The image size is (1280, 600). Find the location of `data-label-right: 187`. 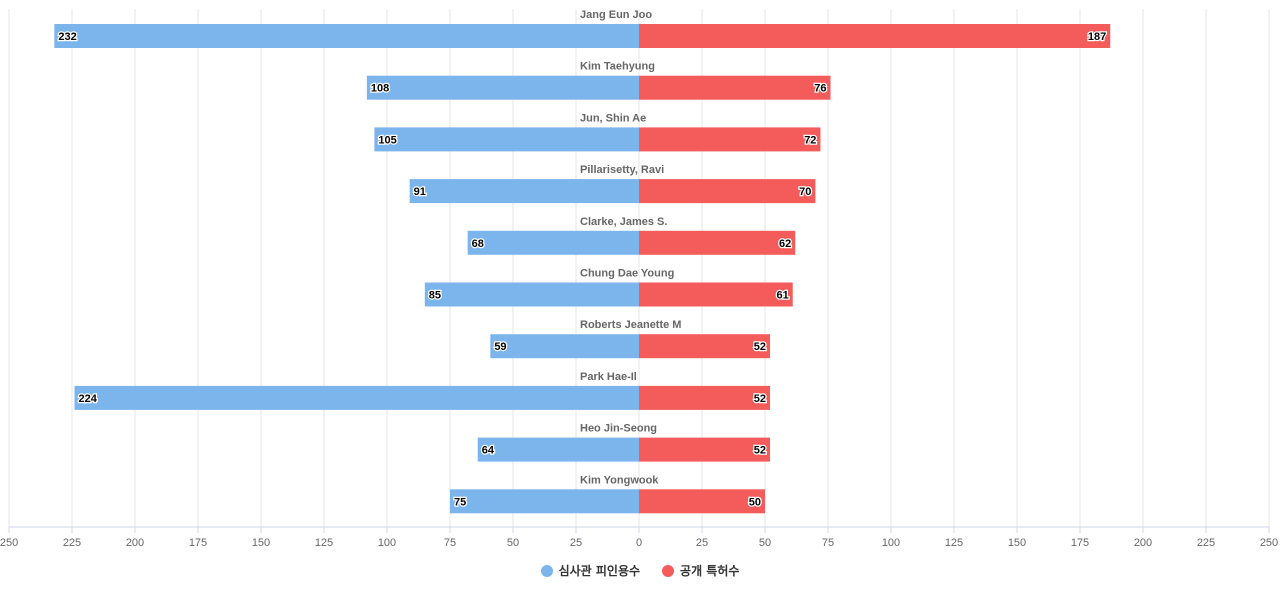

data-label-right: 187 is located at coordinates (1097, 37).